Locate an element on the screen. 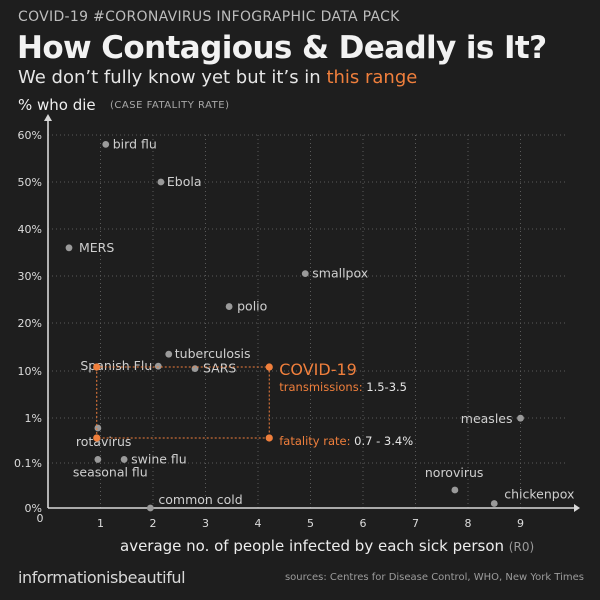 The image size is (600, 600). x-tick-label: 9 is located at coordinates (520, 523).